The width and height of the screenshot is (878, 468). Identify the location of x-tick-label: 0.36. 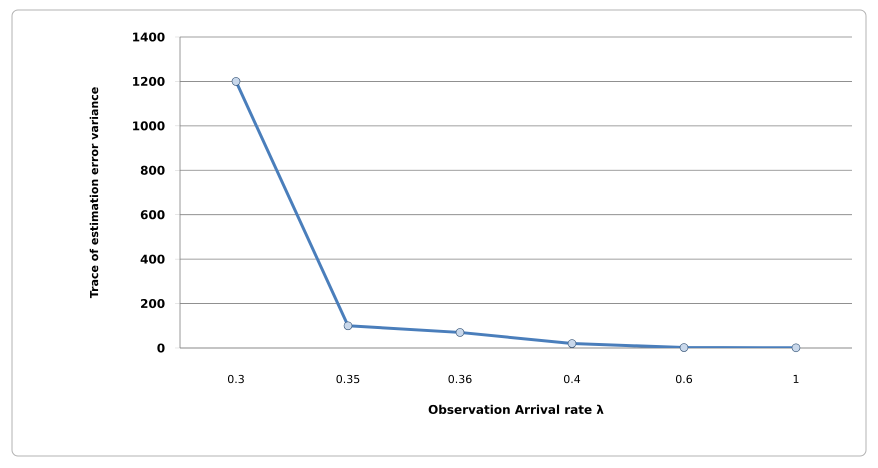
(460, 379).